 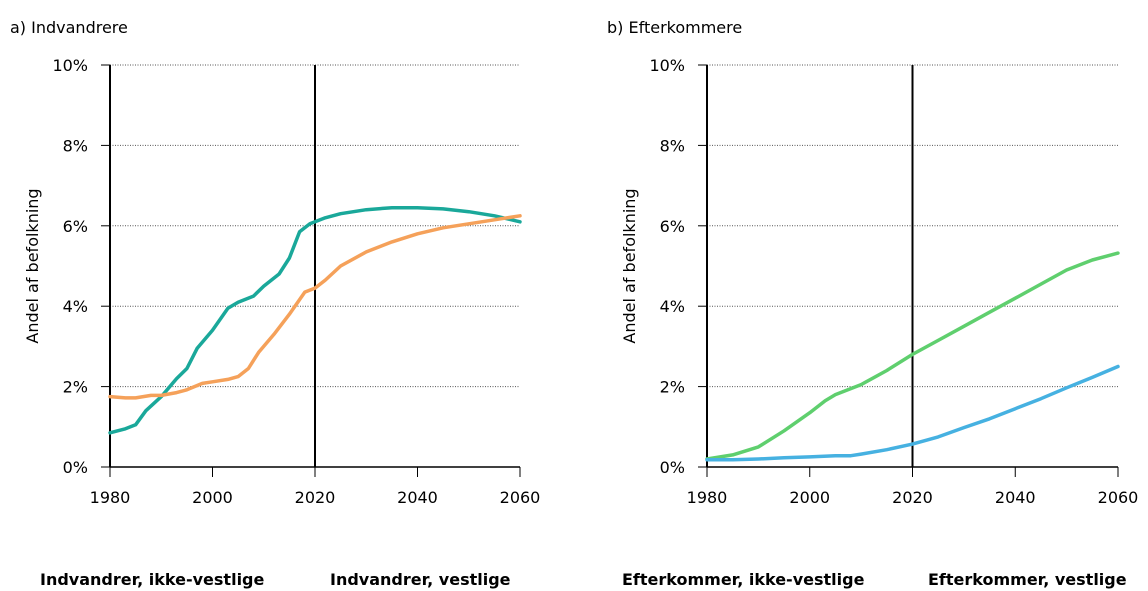 I want to click on legend-entry: Efterkommer, vestlige, so click(x=1027, y=579).